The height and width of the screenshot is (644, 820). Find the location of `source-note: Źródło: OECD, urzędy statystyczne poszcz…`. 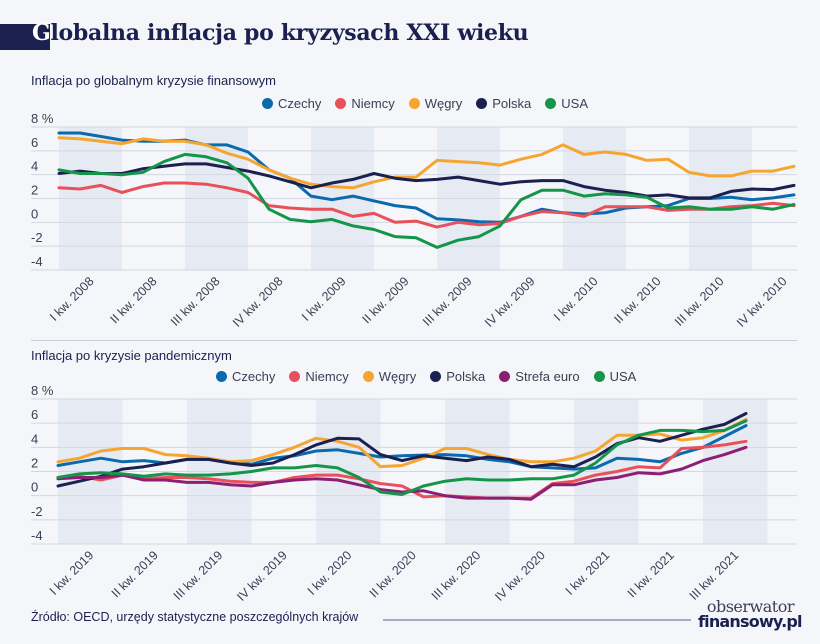

source-note: Źródło: OECD, urzędy statystyczne poszcz… is located at coordinates (195, 617).